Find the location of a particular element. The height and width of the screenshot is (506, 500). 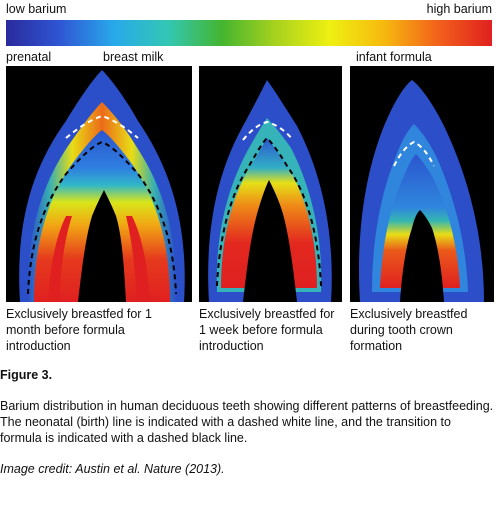

tooth-panel-1-week is located at coordinates (270, 184).